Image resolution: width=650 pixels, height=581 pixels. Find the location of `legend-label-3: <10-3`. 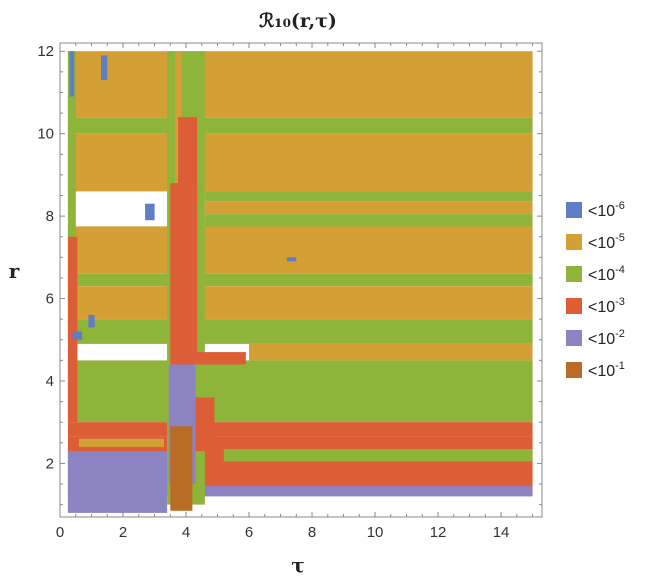

legend-label-3: <10-3 is located at coordinates (606, 306).